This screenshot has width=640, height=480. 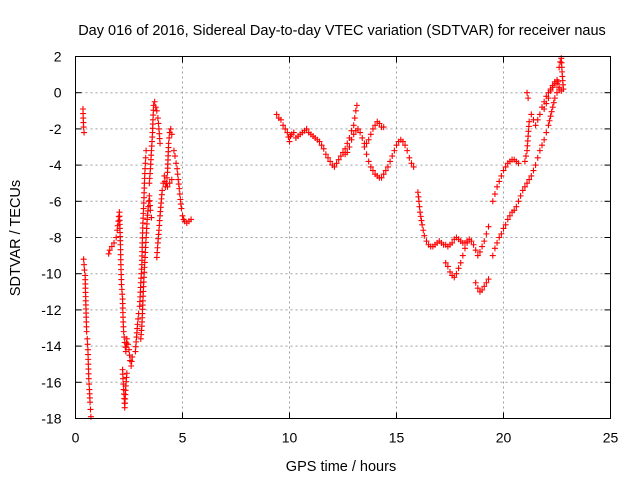 What do you see at coordinates (51, 346) in the screenshot?
I see `y-tick-label: -14` at bounding box center [51, 346].